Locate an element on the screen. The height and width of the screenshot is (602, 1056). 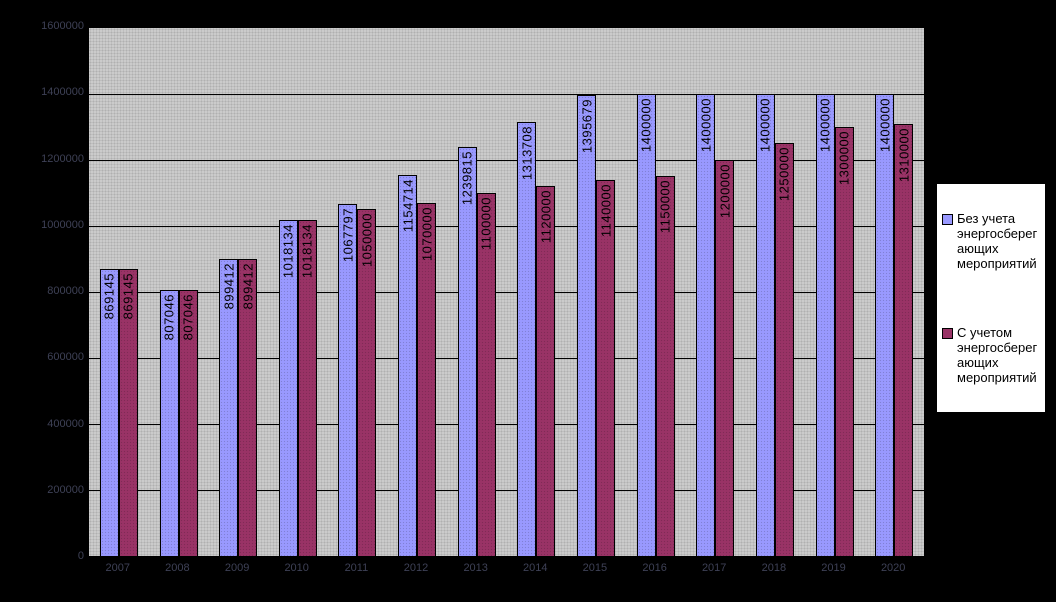
y-axis-tick-label: 1400000 is located at coordinates (62, 92).